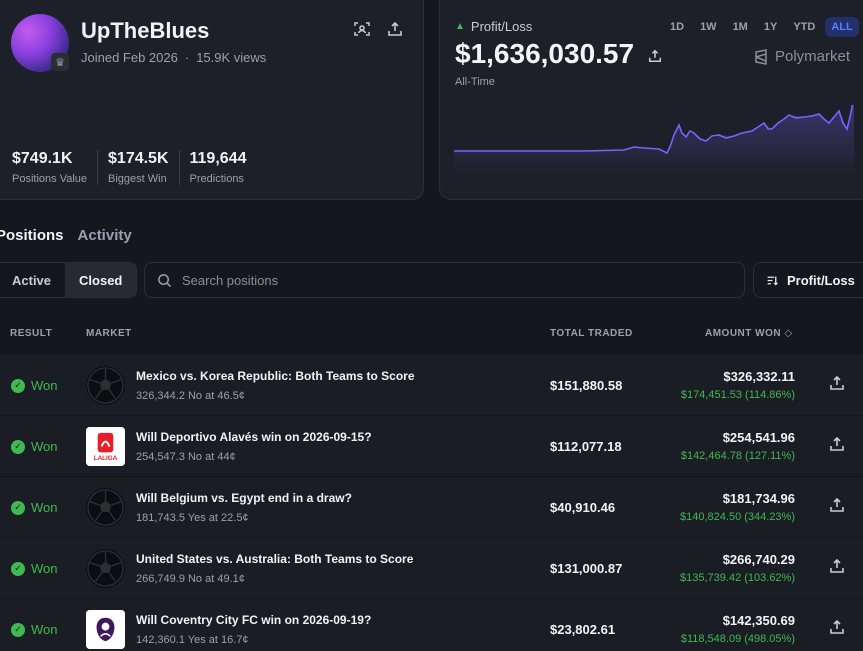  Describe the element at coordinates (770, 27) in the screenshot. I see `range-1y: 1Y` at that location.